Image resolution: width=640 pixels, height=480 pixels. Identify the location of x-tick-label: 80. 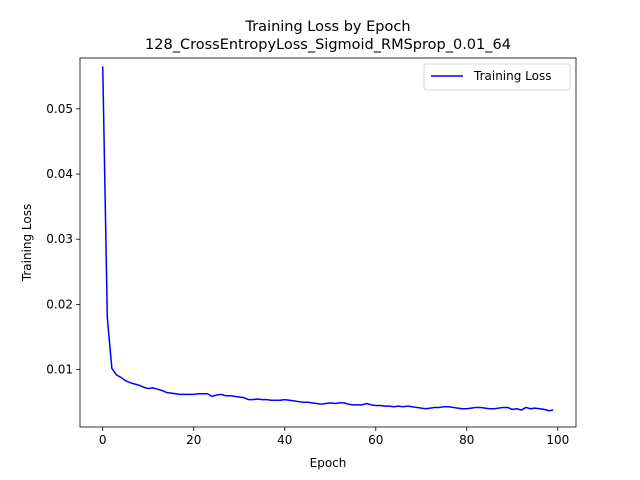
(466, 440).